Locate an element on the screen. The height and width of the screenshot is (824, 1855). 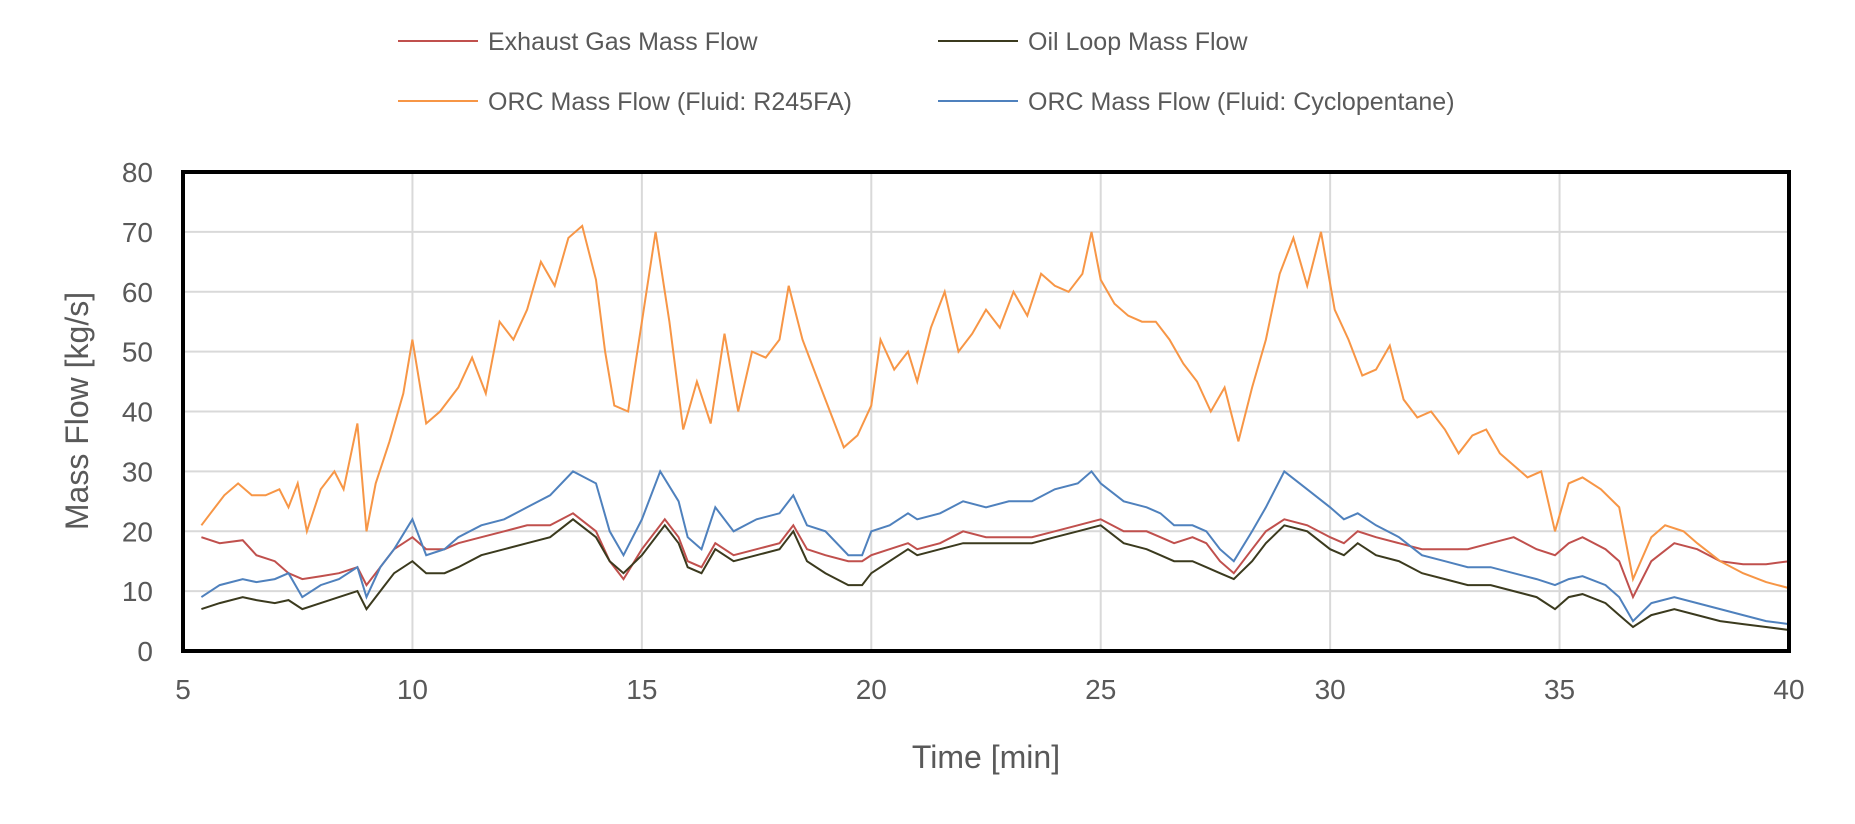
legend-label-orc-cyclopentane: ORC Mass Flow (Fluid: Cyclopentane) is located at coordinates (1241, 102).